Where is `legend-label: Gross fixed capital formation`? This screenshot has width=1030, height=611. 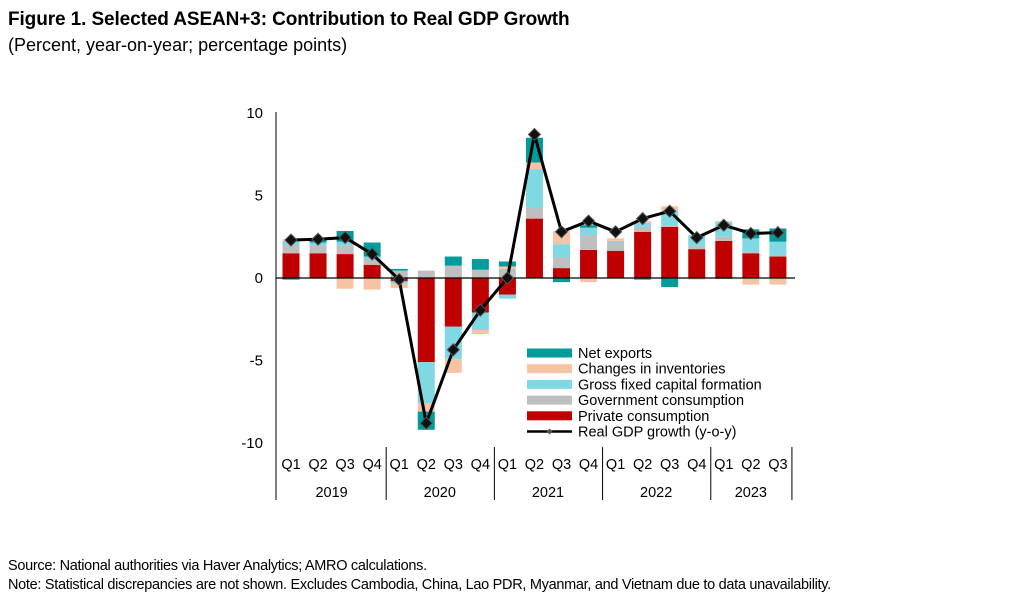 legend-label: Gross fixed capital formation is located at coordinates (670, 385).